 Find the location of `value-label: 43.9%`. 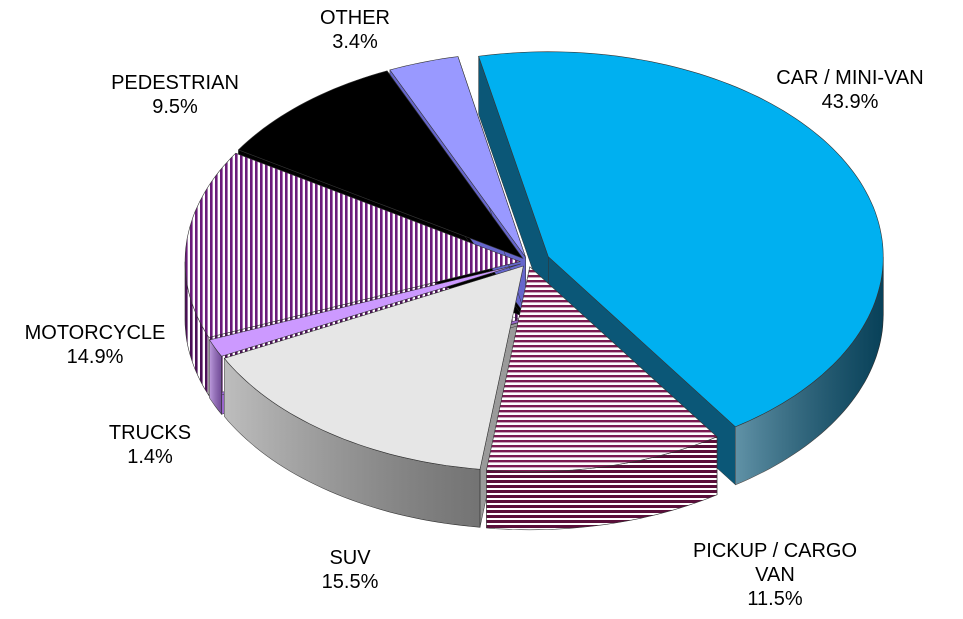

value-label: 43.9% is located at coordinates (850, 102).